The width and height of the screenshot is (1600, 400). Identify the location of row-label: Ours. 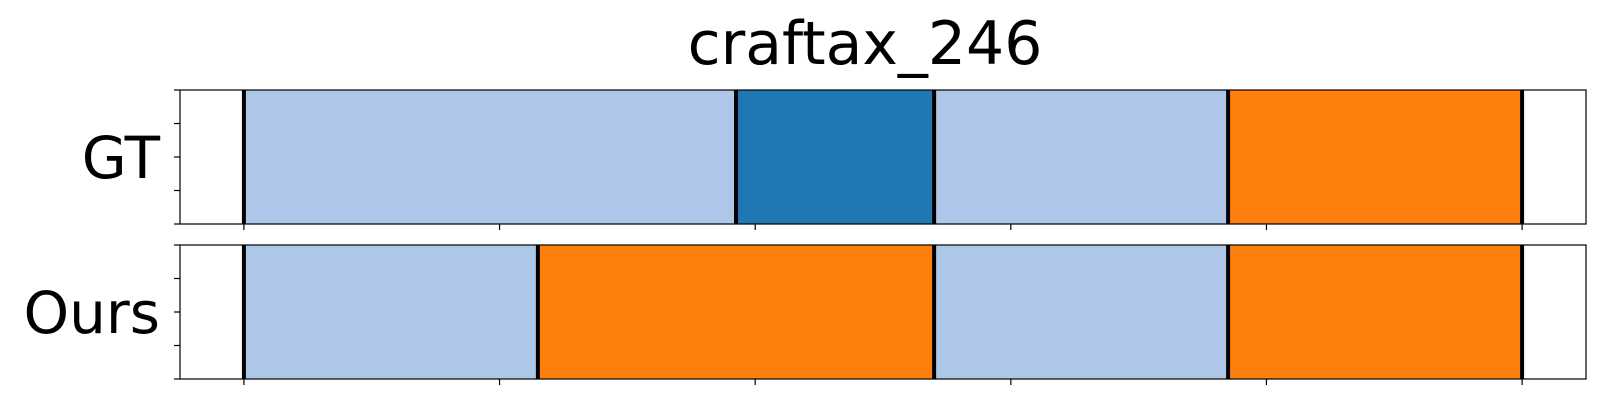
(92, 313).